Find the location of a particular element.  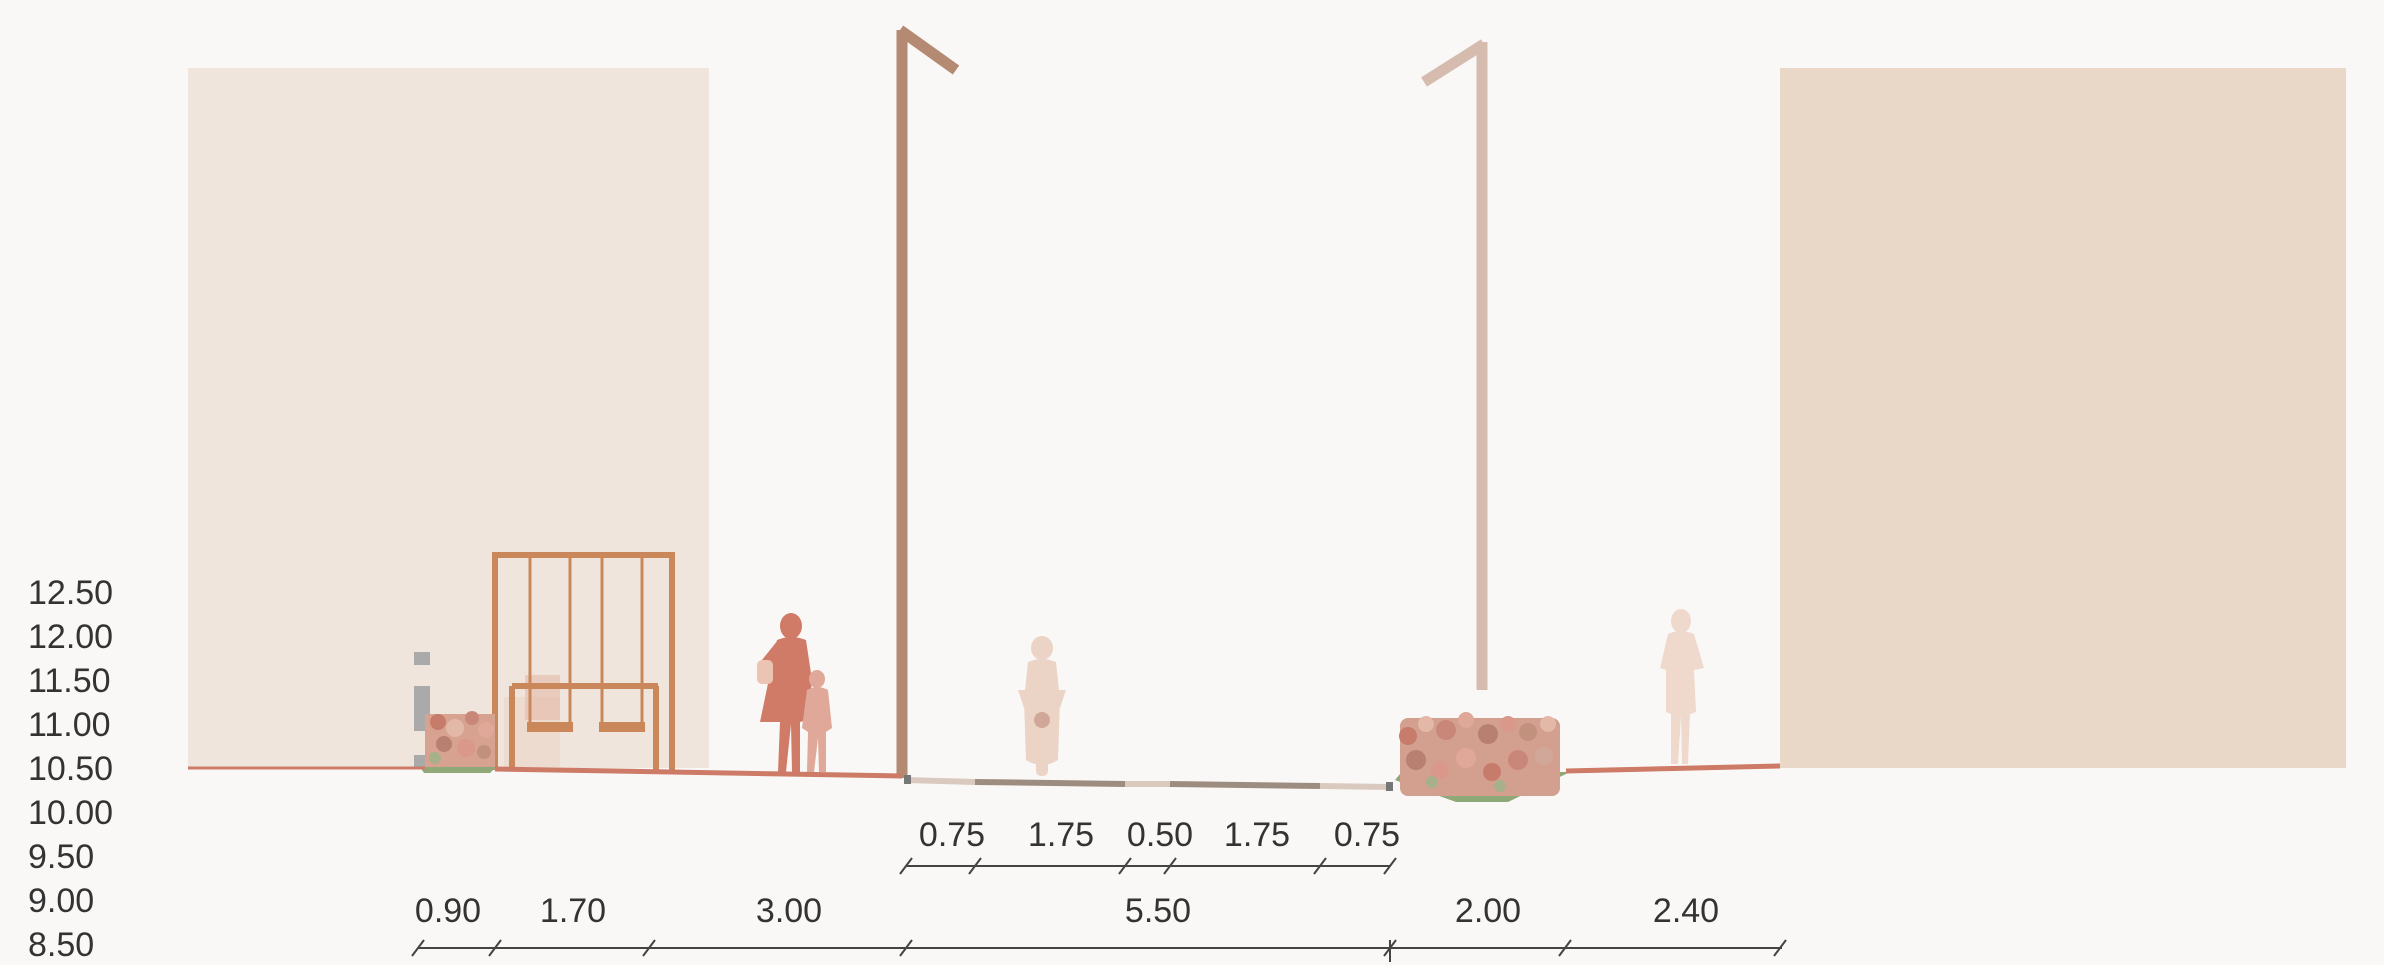

elevation-label: 10.50 is located at coordinates (70, 769).